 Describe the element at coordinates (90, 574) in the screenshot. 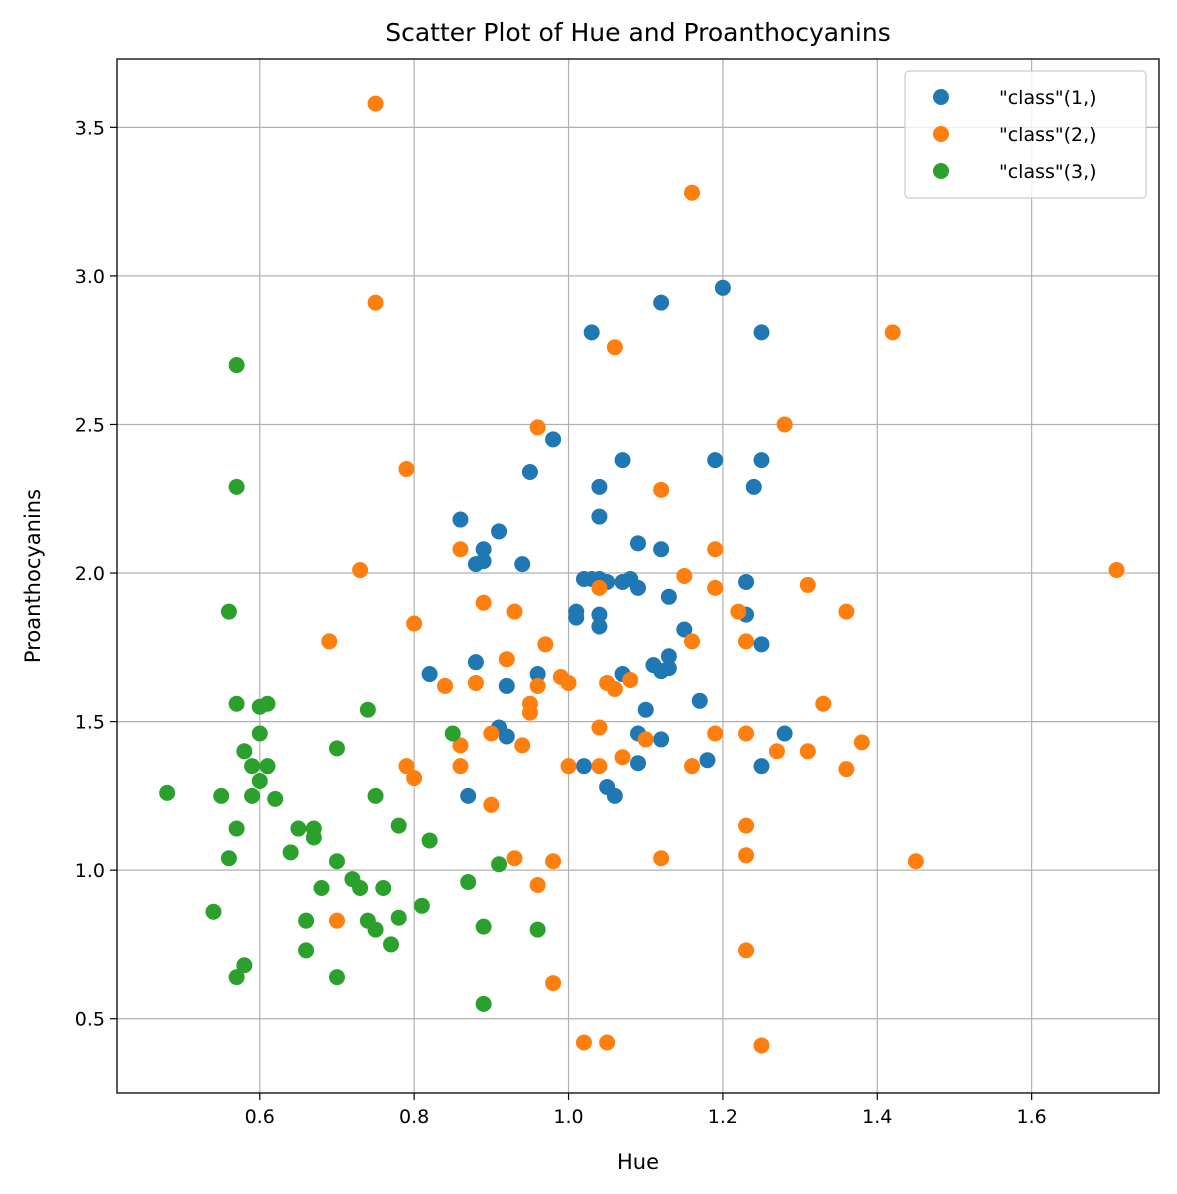

I see `y-tick-label: 2.0` at that location.